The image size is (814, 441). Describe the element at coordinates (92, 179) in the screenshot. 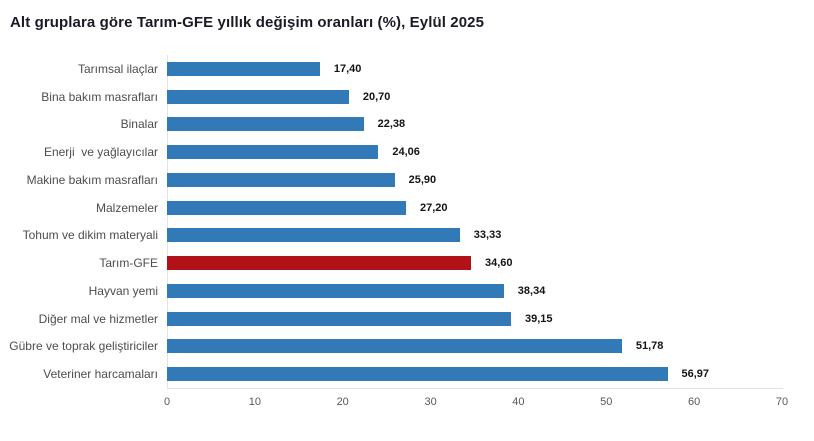

I see `category-label: Makine bakım masrafları` at that location.